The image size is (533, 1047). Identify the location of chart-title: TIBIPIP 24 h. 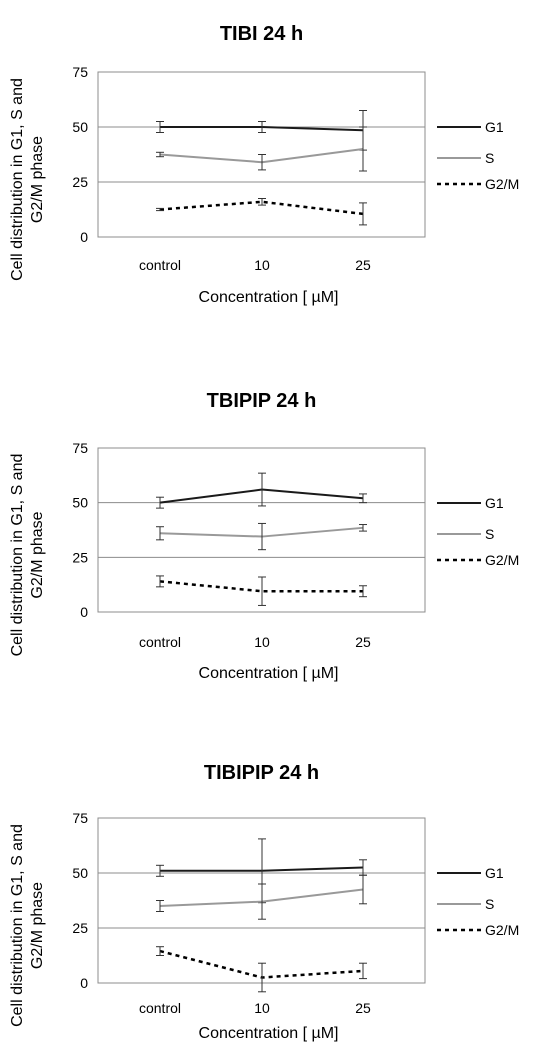
(261, 773).